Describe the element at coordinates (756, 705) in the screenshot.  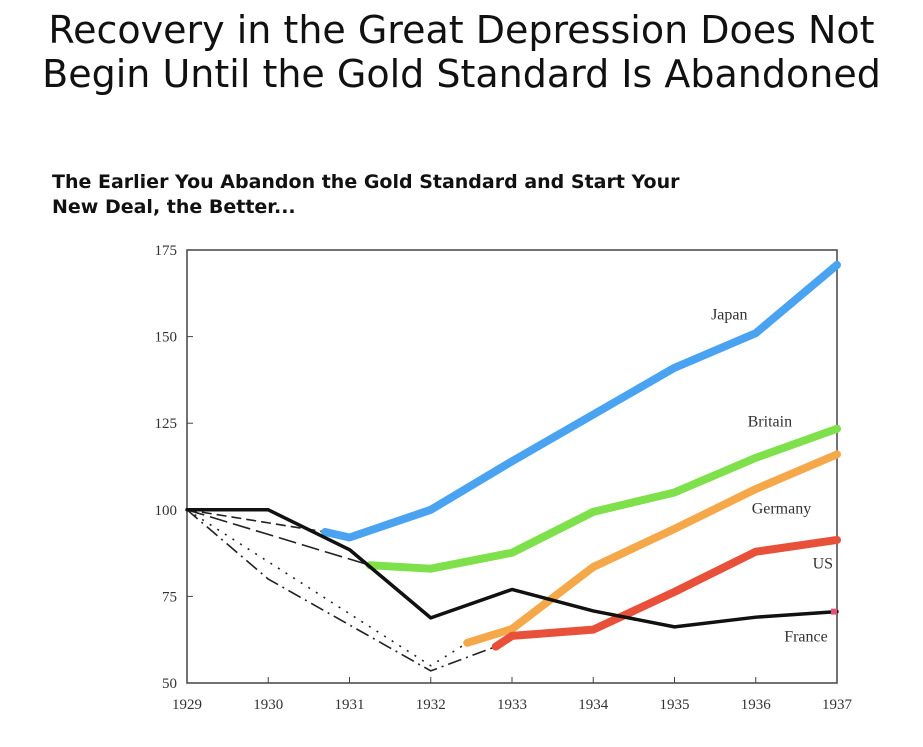
I see `x-tick-label: 1936` at that location.